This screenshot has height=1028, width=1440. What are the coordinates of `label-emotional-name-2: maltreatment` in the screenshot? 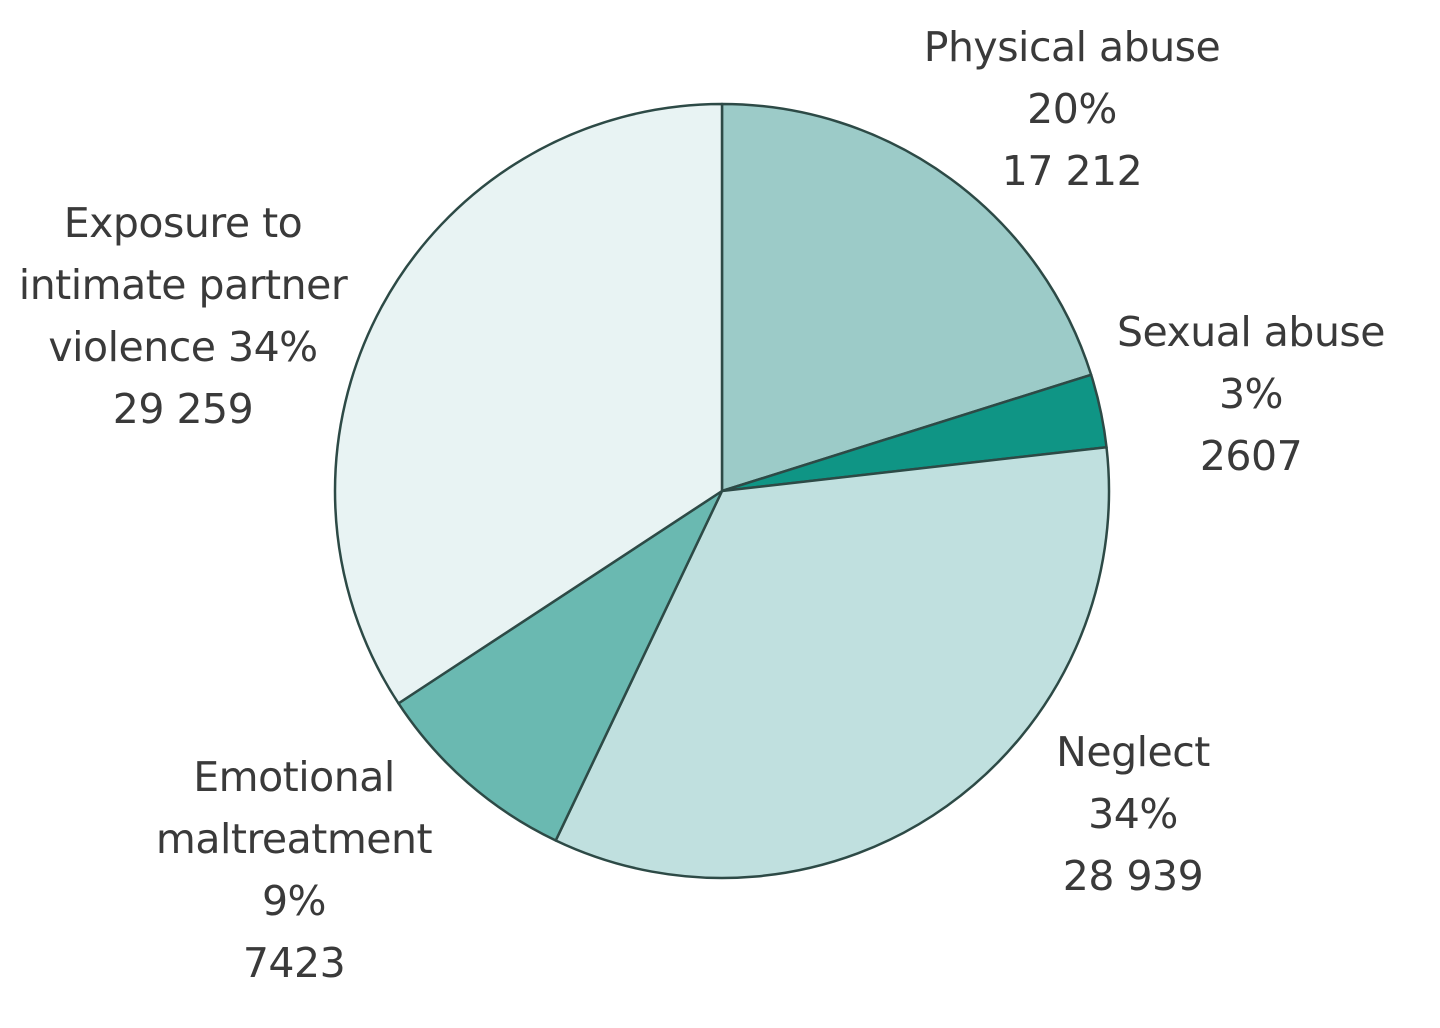 It's located at (294, 839).